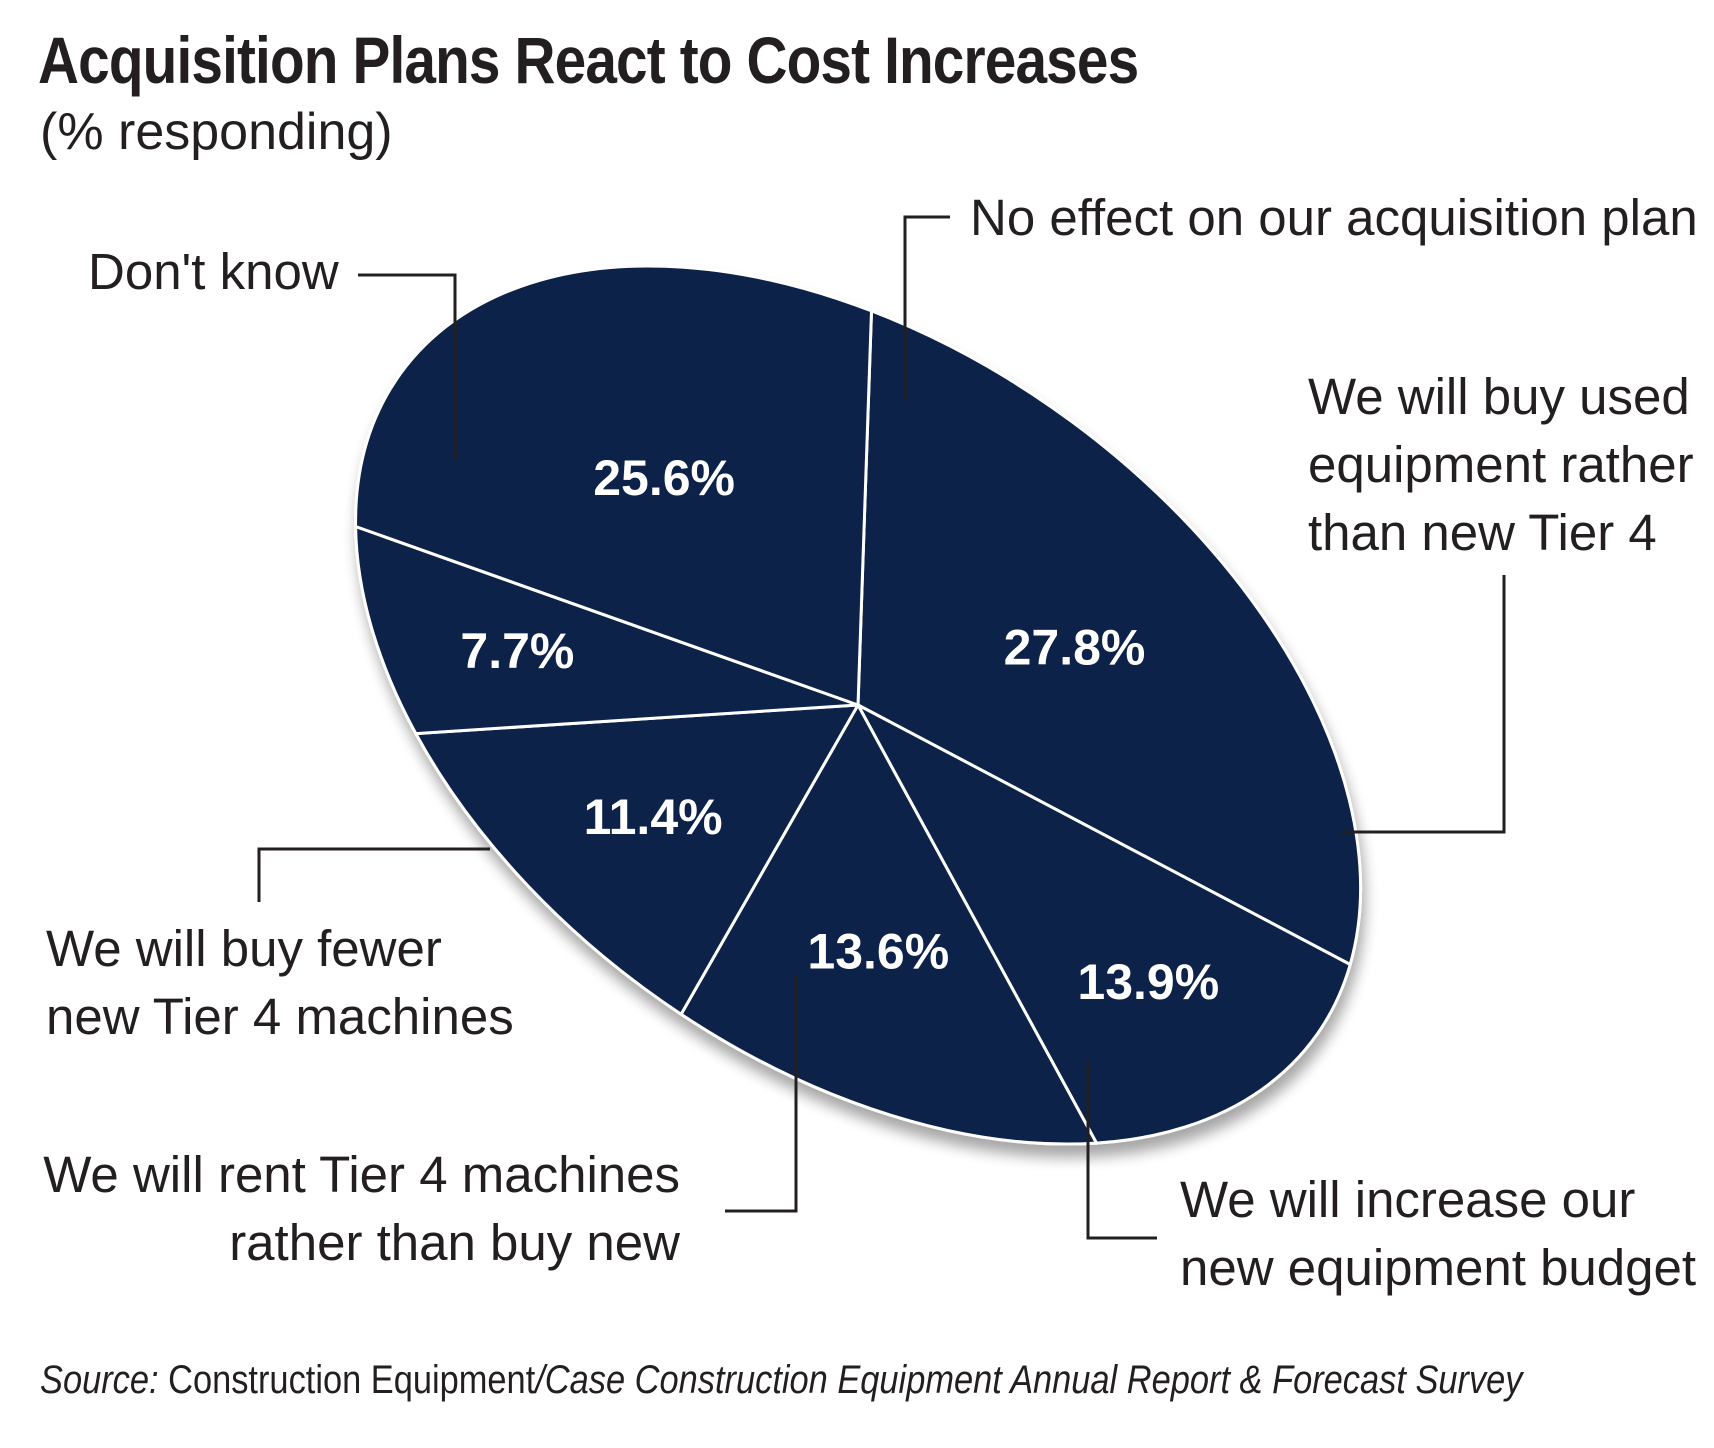 This screenshot has height=1448, width=1714. What do you see at coordinates (664, 478) in the screenshot?
I see `slice-value-label: 25.6%` at bounding box center [664, 478].